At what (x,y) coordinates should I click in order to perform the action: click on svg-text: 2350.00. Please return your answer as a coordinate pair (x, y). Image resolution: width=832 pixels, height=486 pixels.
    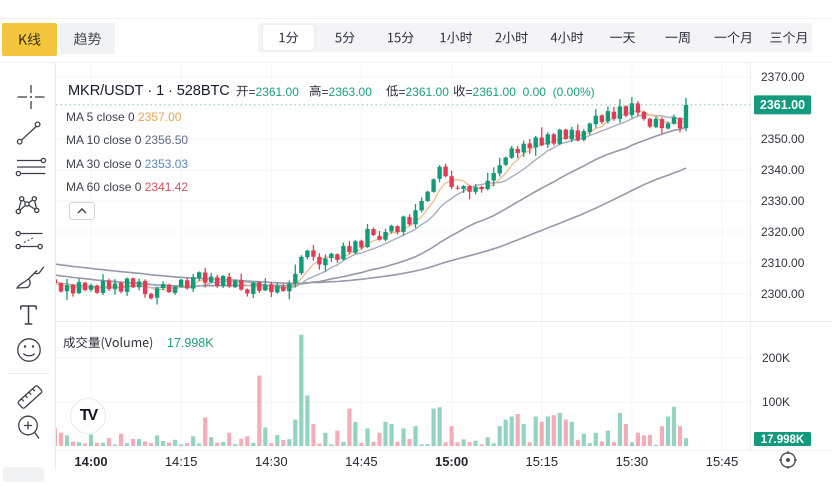
    Looking at the image, I should click on (783, 139).